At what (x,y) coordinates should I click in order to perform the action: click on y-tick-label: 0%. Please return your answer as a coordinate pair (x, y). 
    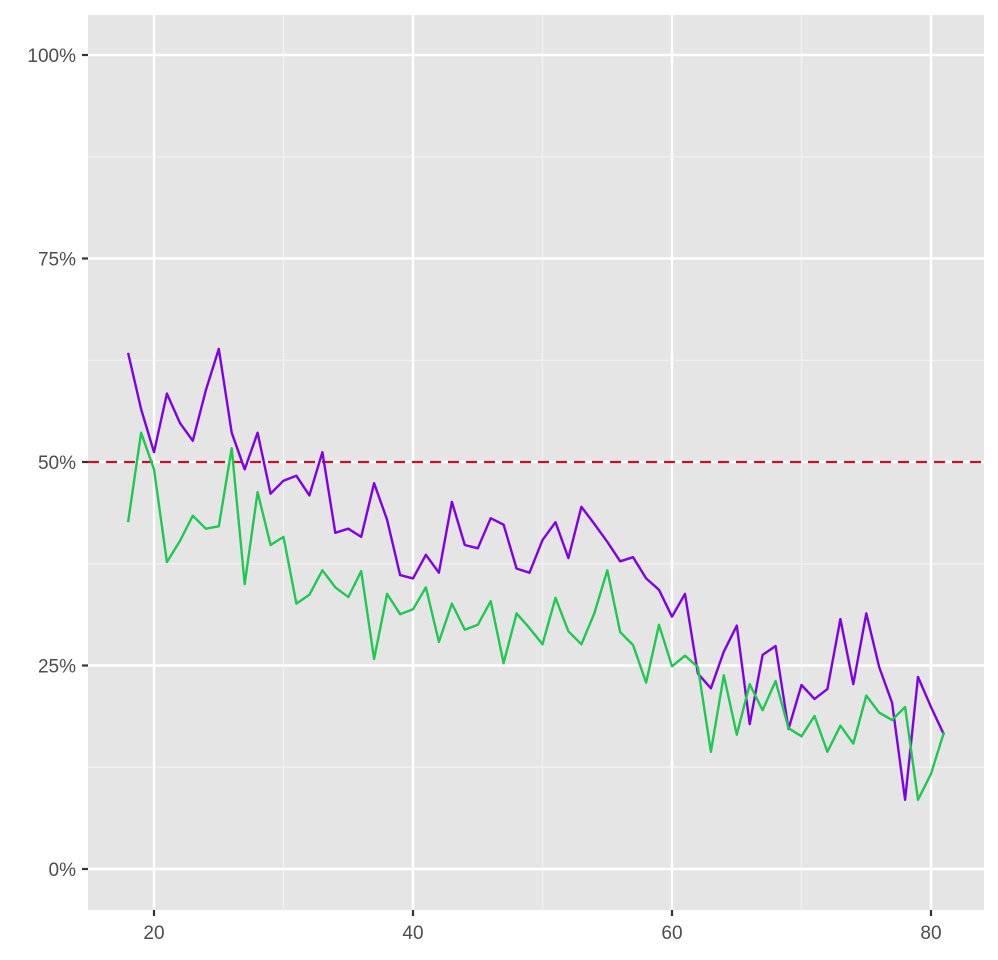
    Looking at the image, I should click on (63, 870).